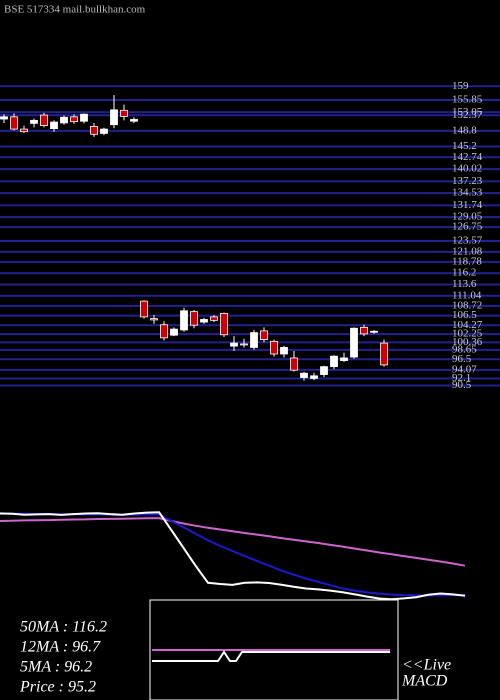 The image size is (500, 700). Describe the element at coordinates (467, 241) in the screenshot. I see `y-tick-label: 123.57` at that location.